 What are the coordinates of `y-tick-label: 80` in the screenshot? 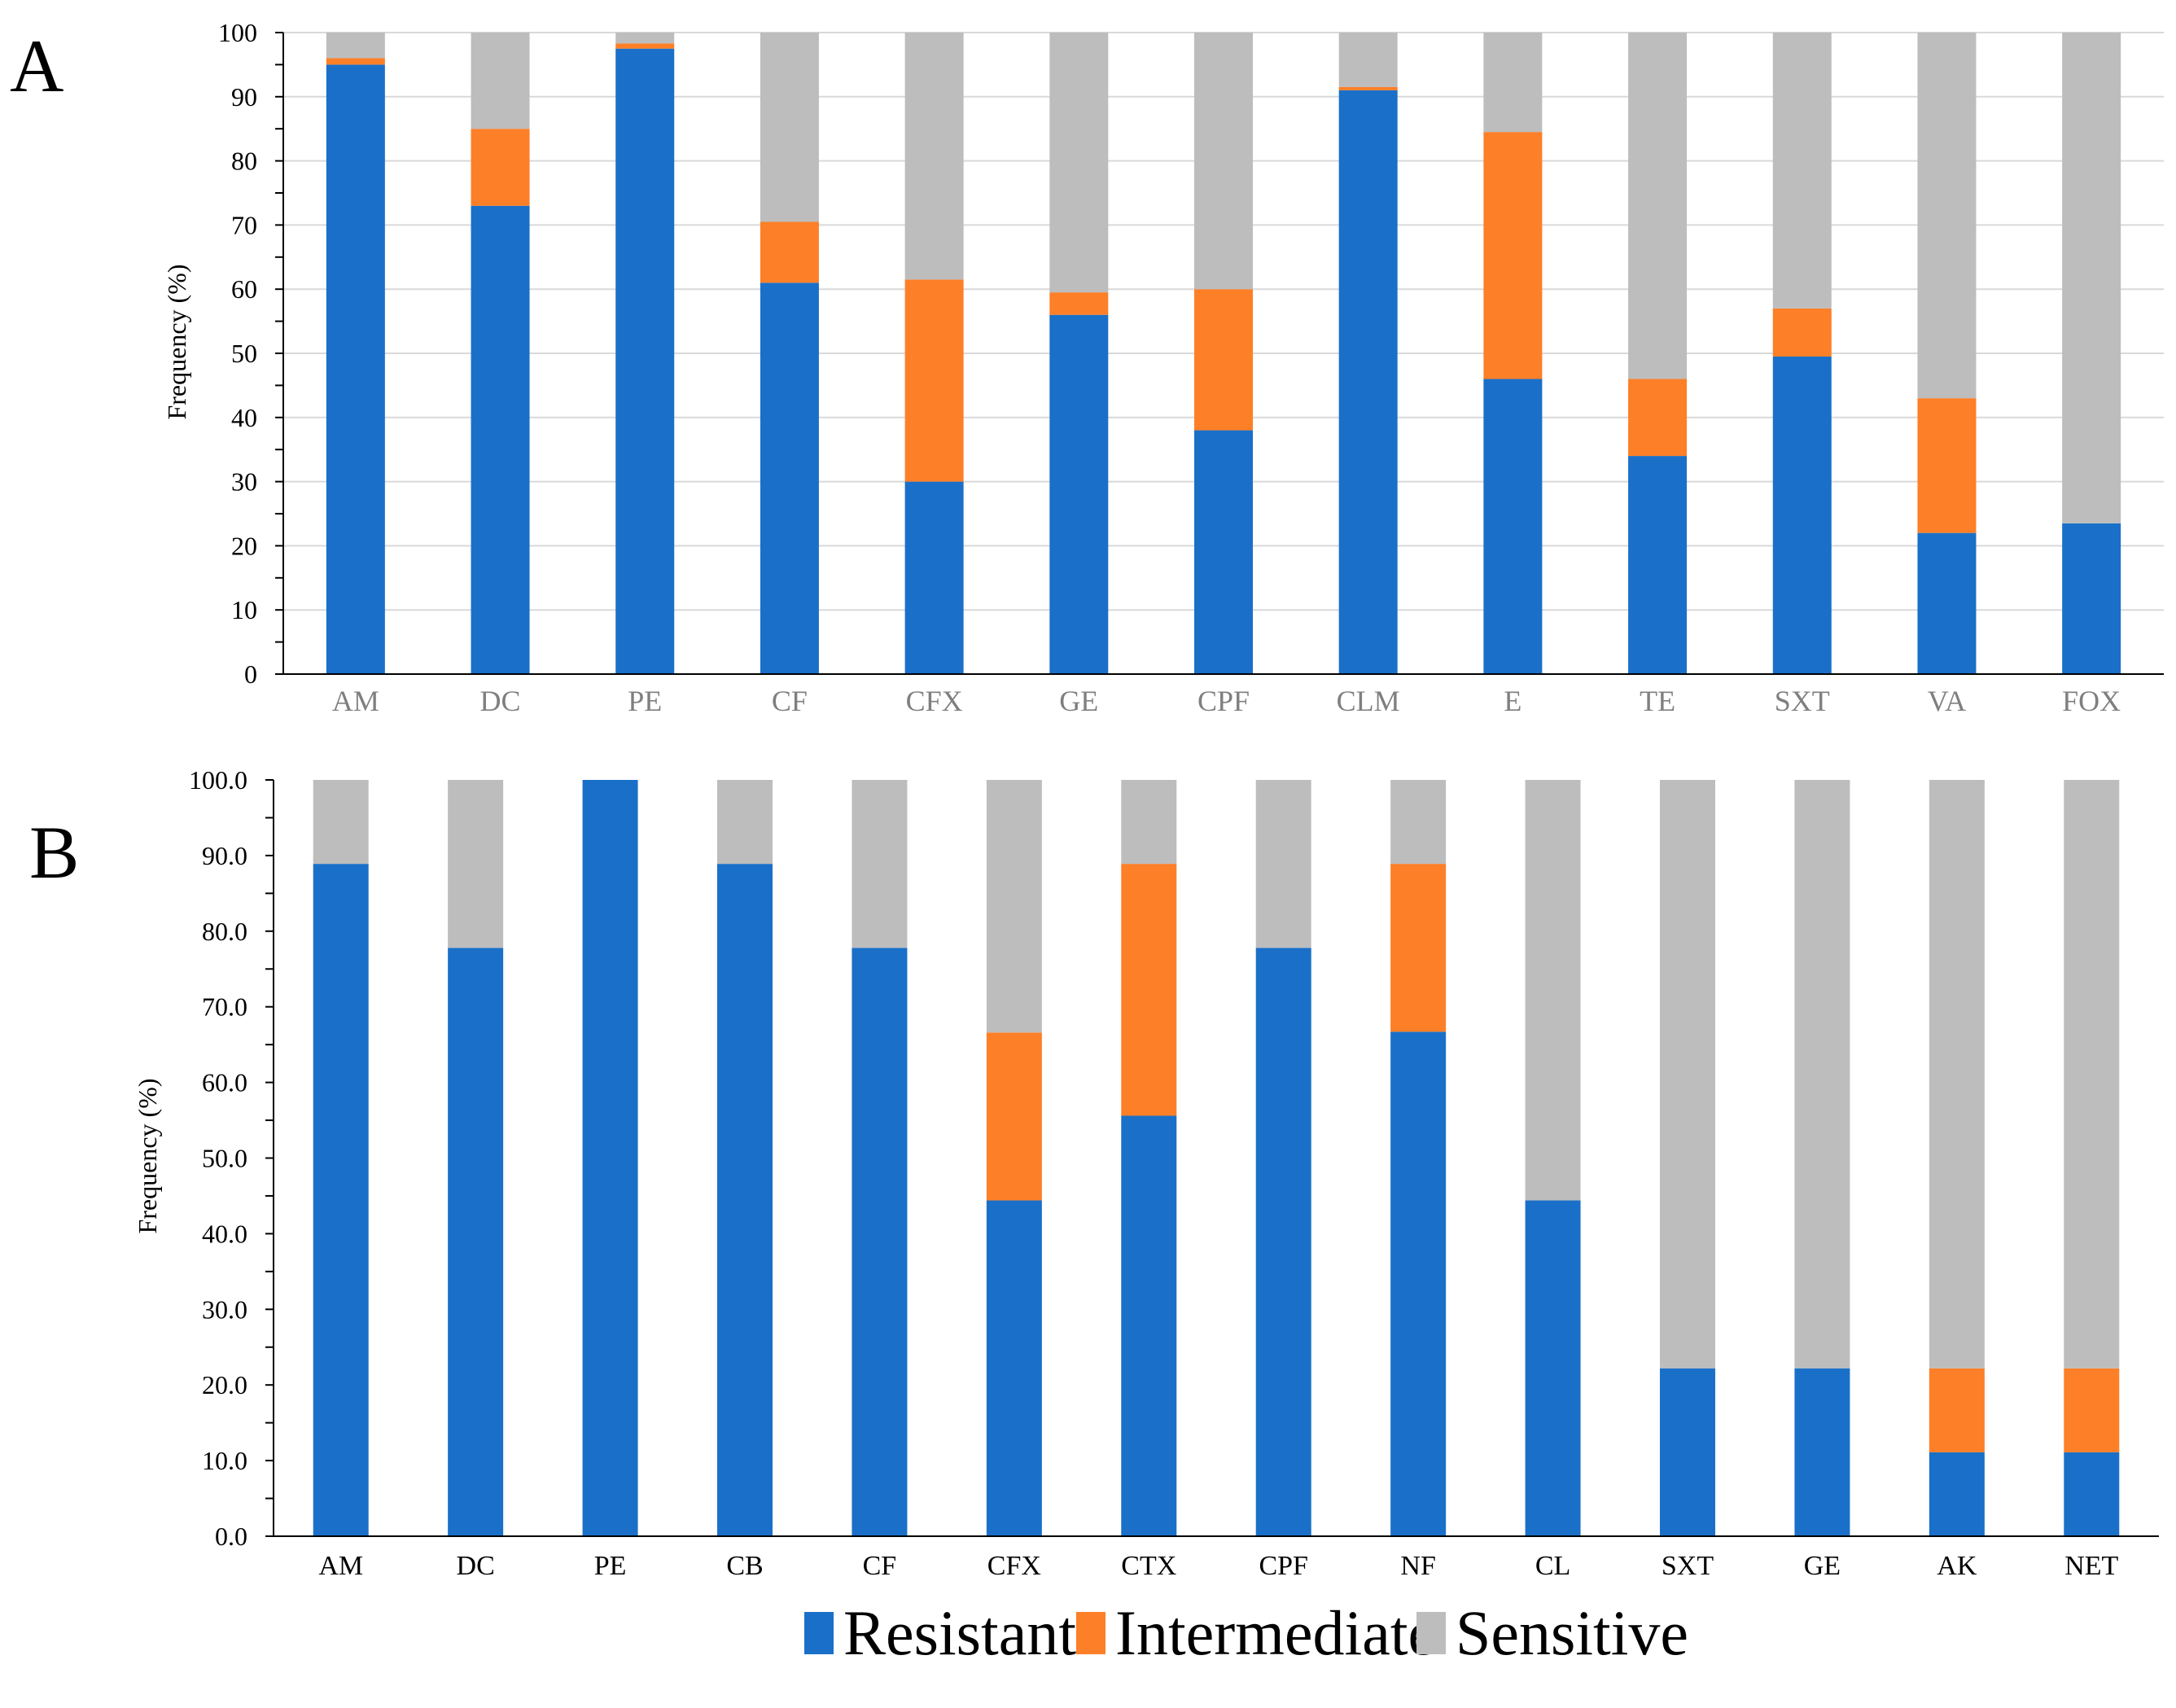 It's located at (244, 161).